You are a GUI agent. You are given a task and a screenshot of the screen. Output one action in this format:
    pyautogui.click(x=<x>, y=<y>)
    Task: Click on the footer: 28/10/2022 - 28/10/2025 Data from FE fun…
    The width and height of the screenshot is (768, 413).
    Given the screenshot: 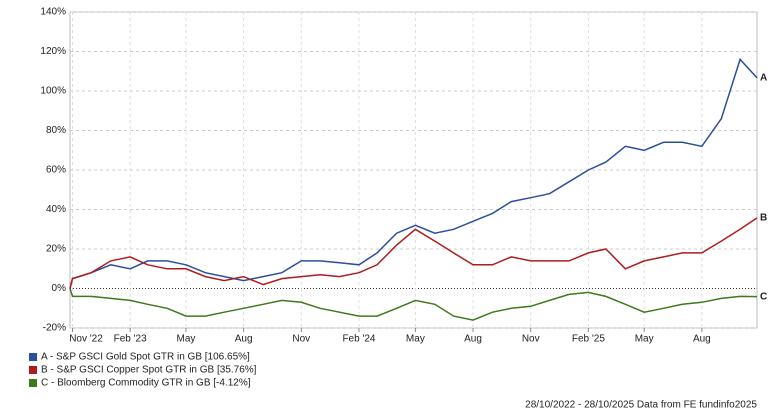 What is the action you would take?
    pyautogui.click(x=641, y=405)
    